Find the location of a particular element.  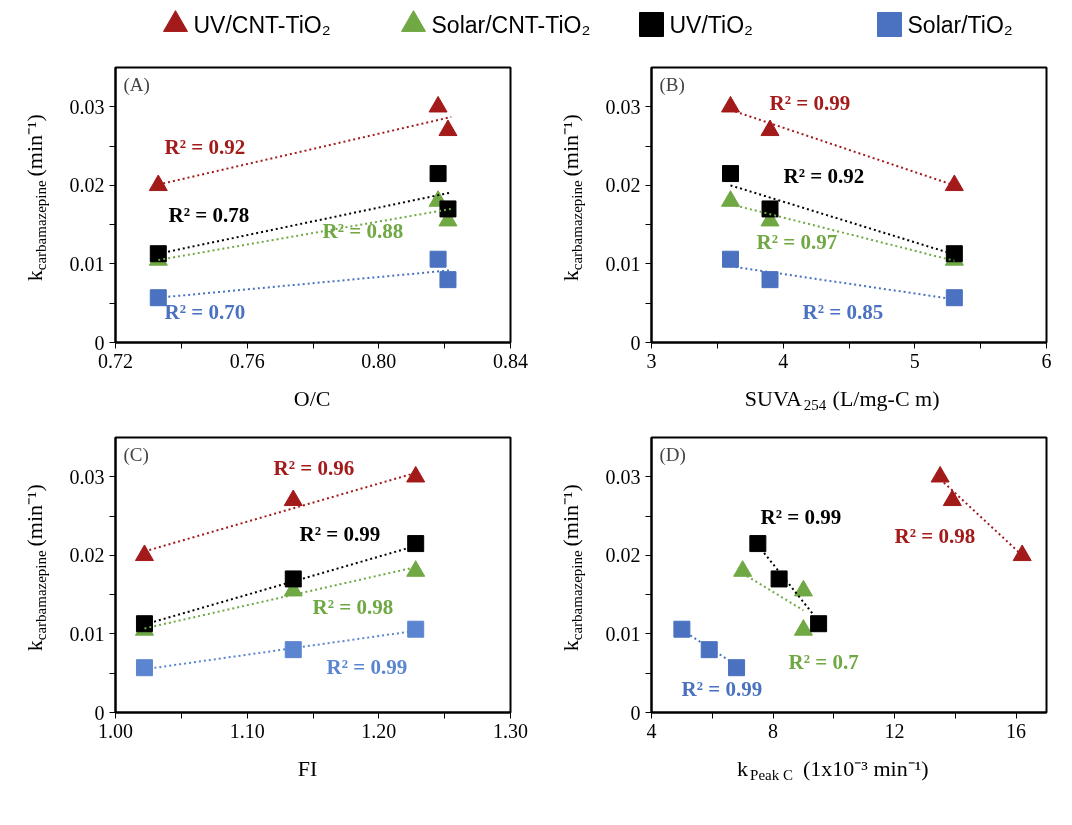

annotation: R² = 0.85 is located at coordinates (843, 311).